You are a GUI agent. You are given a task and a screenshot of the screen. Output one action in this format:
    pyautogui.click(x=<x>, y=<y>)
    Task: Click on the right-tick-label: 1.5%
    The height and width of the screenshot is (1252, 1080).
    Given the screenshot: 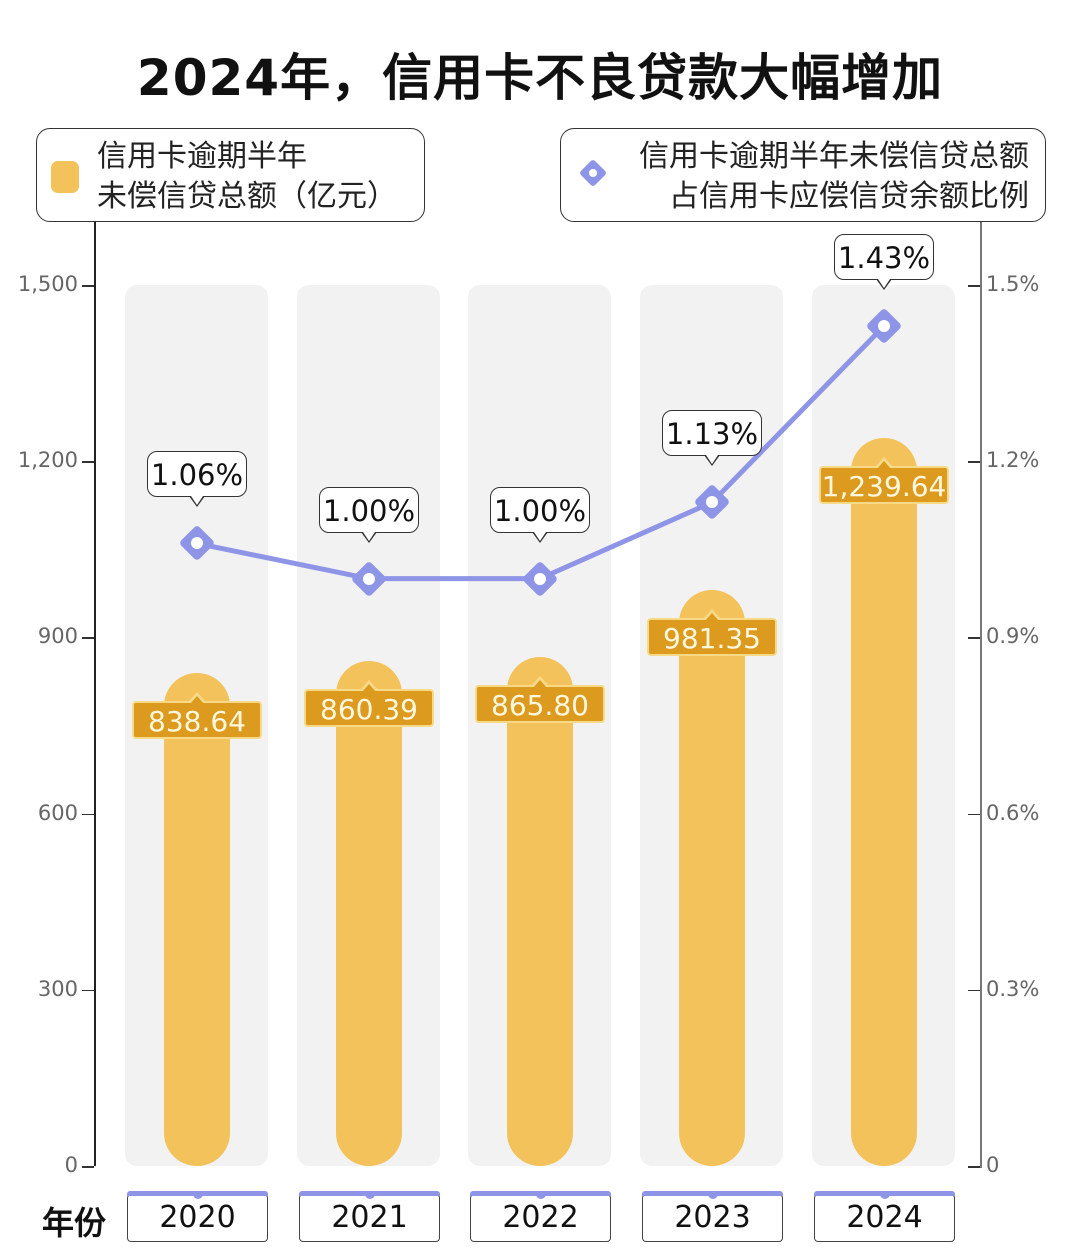 What is the action you would take?
    pyautogui.click(x=1013, y=284)
    